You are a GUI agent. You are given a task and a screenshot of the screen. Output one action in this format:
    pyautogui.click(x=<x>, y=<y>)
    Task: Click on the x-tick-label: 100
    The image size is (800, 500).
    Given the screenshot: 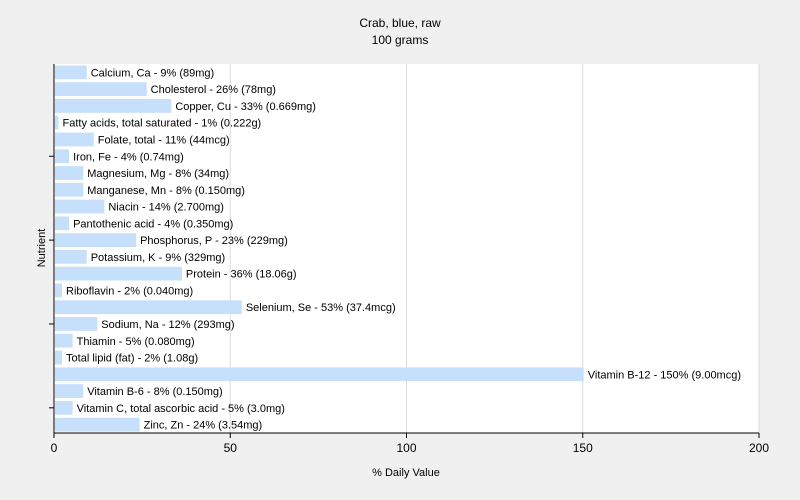 What is the action you would take?
    pyautogui.click(x=406, y=448)
    